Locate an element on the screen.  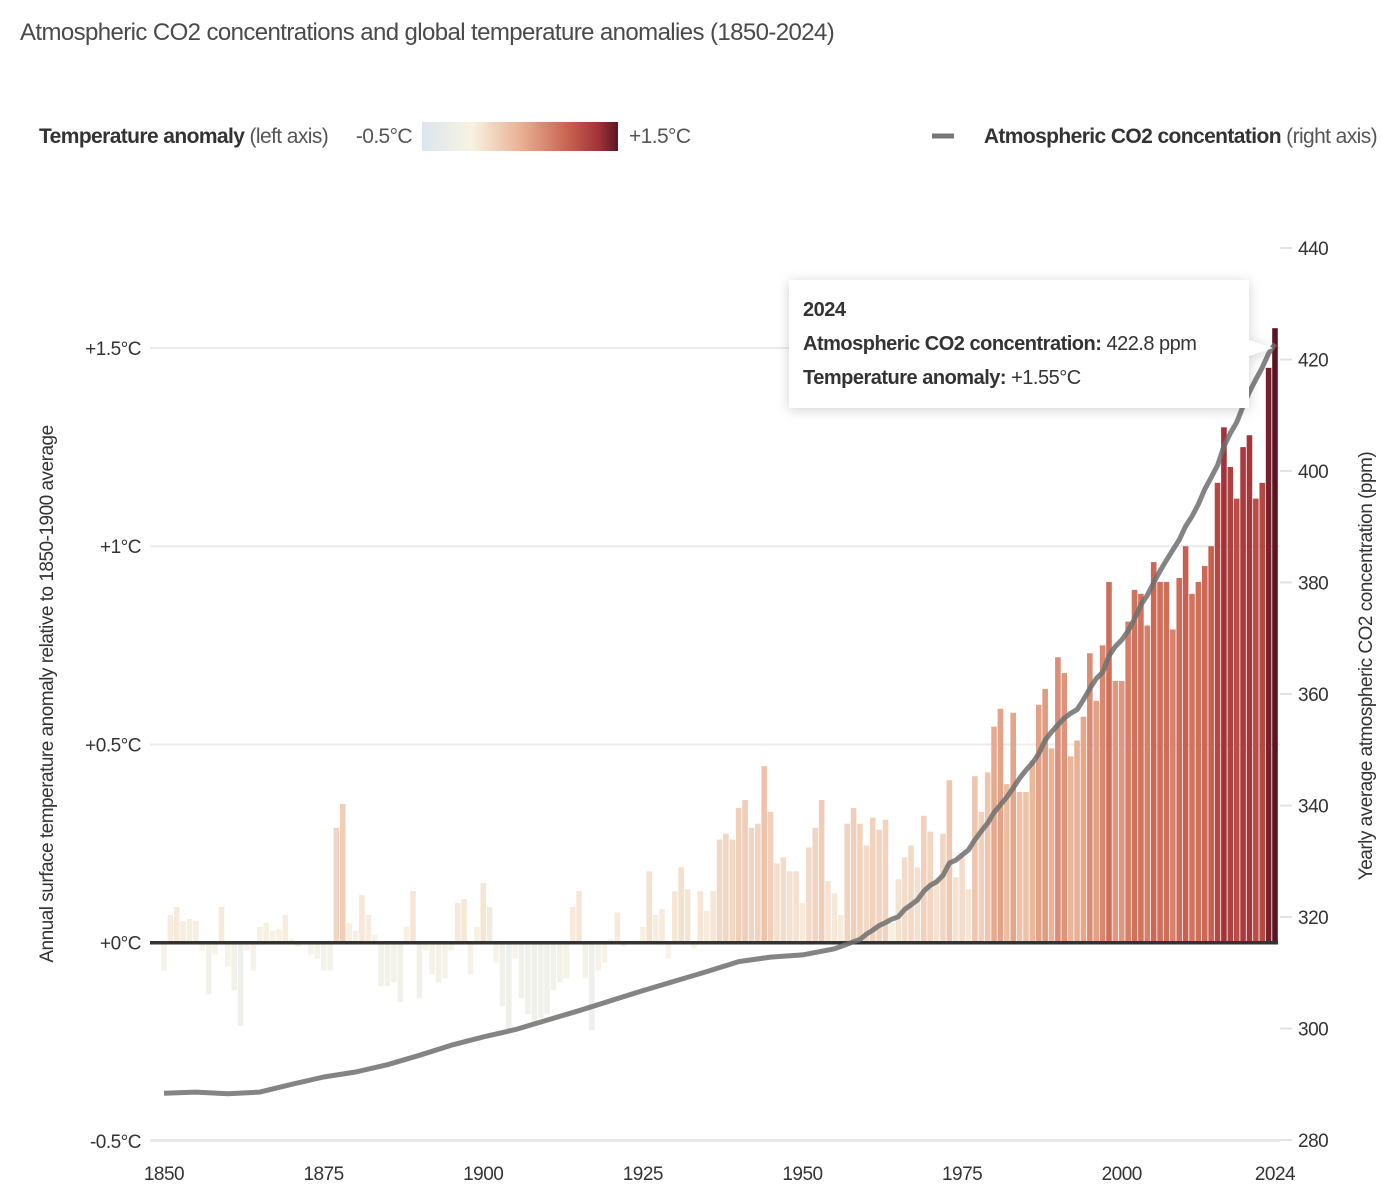
temperature-bar-1997 is located at coordinates (1102, 794).